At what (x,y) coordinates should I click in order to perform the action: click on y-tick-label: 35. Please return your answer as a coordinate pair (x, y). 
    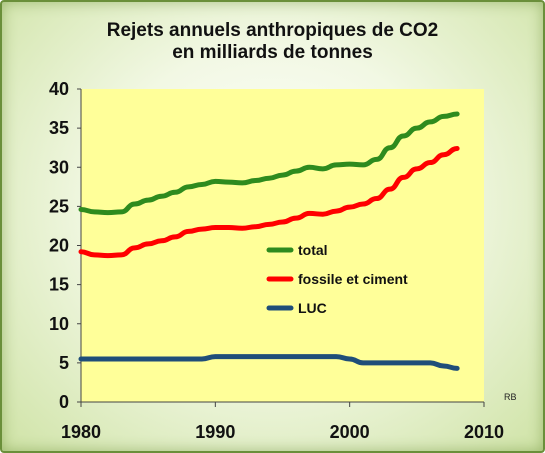
    Looking at the image, I should click on (59, 128).